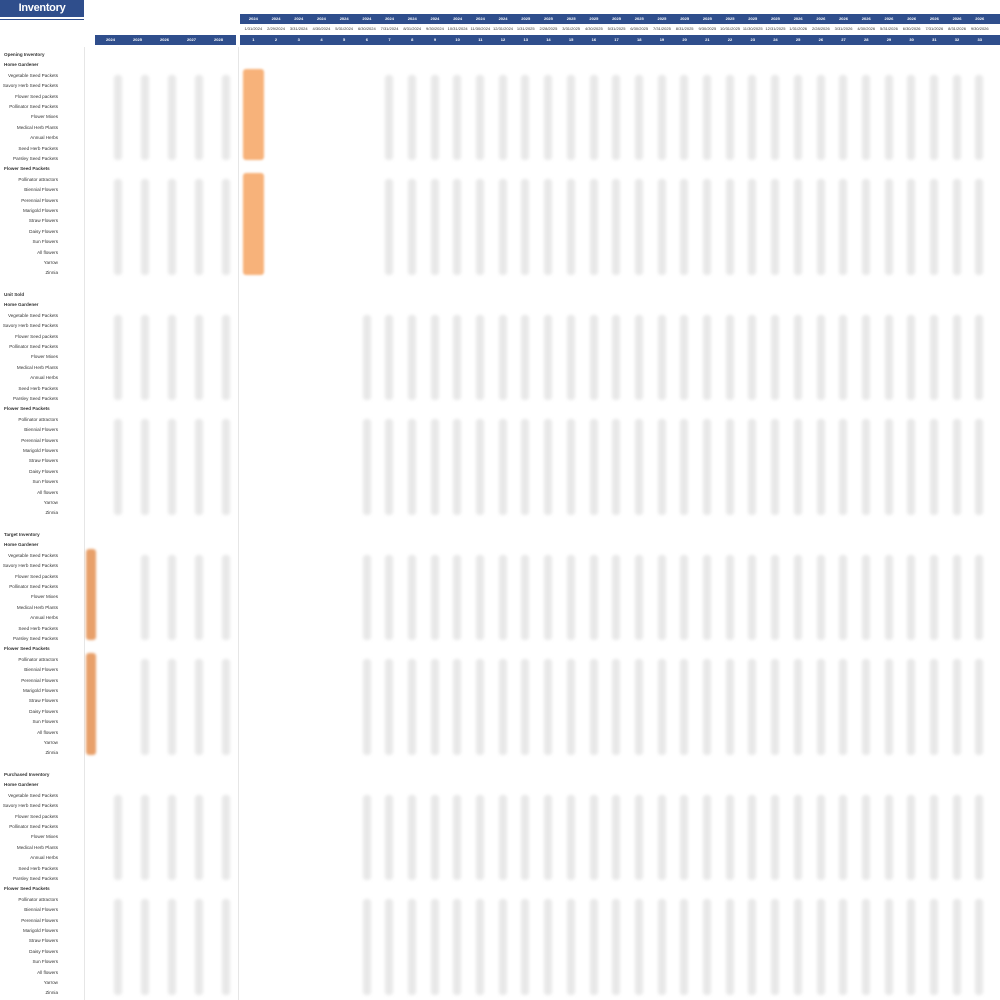 The height and width of the screenshot is (1000, 1000). I want to click on item-label: Straw Flowers, so click(43, 701).